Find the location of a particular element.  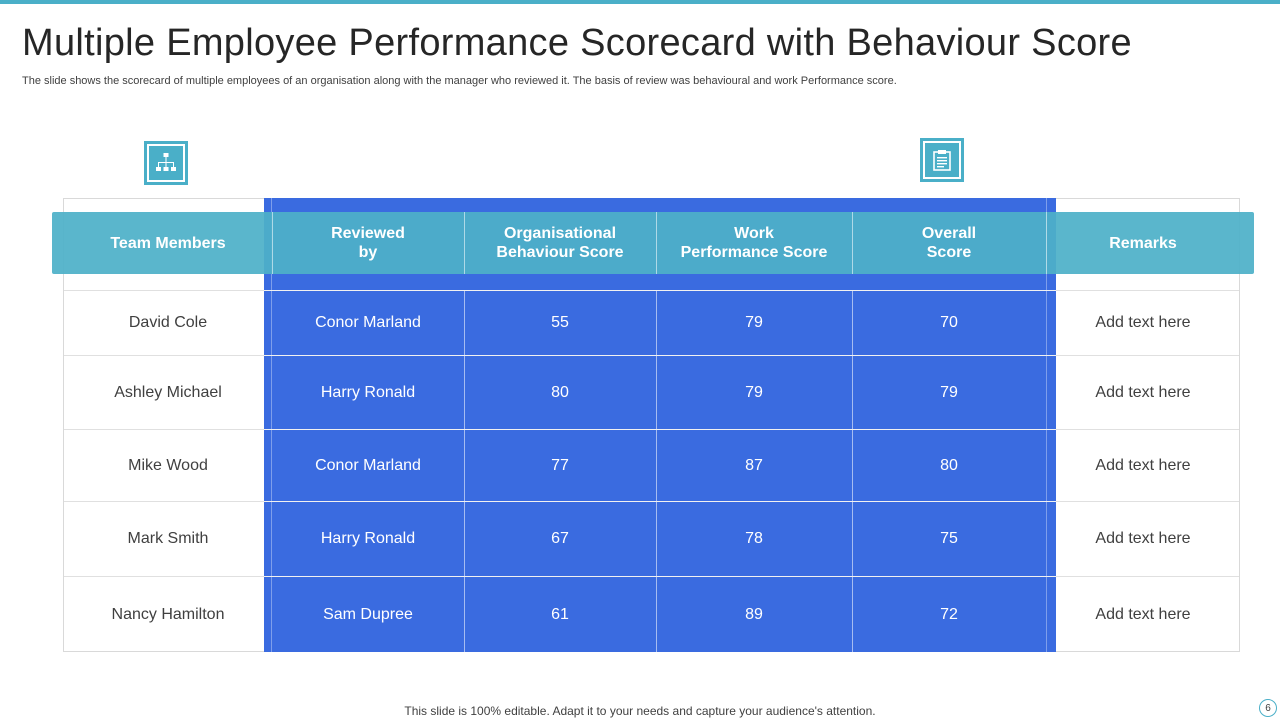

org-chart-icon is located at coordinates (166, 163).